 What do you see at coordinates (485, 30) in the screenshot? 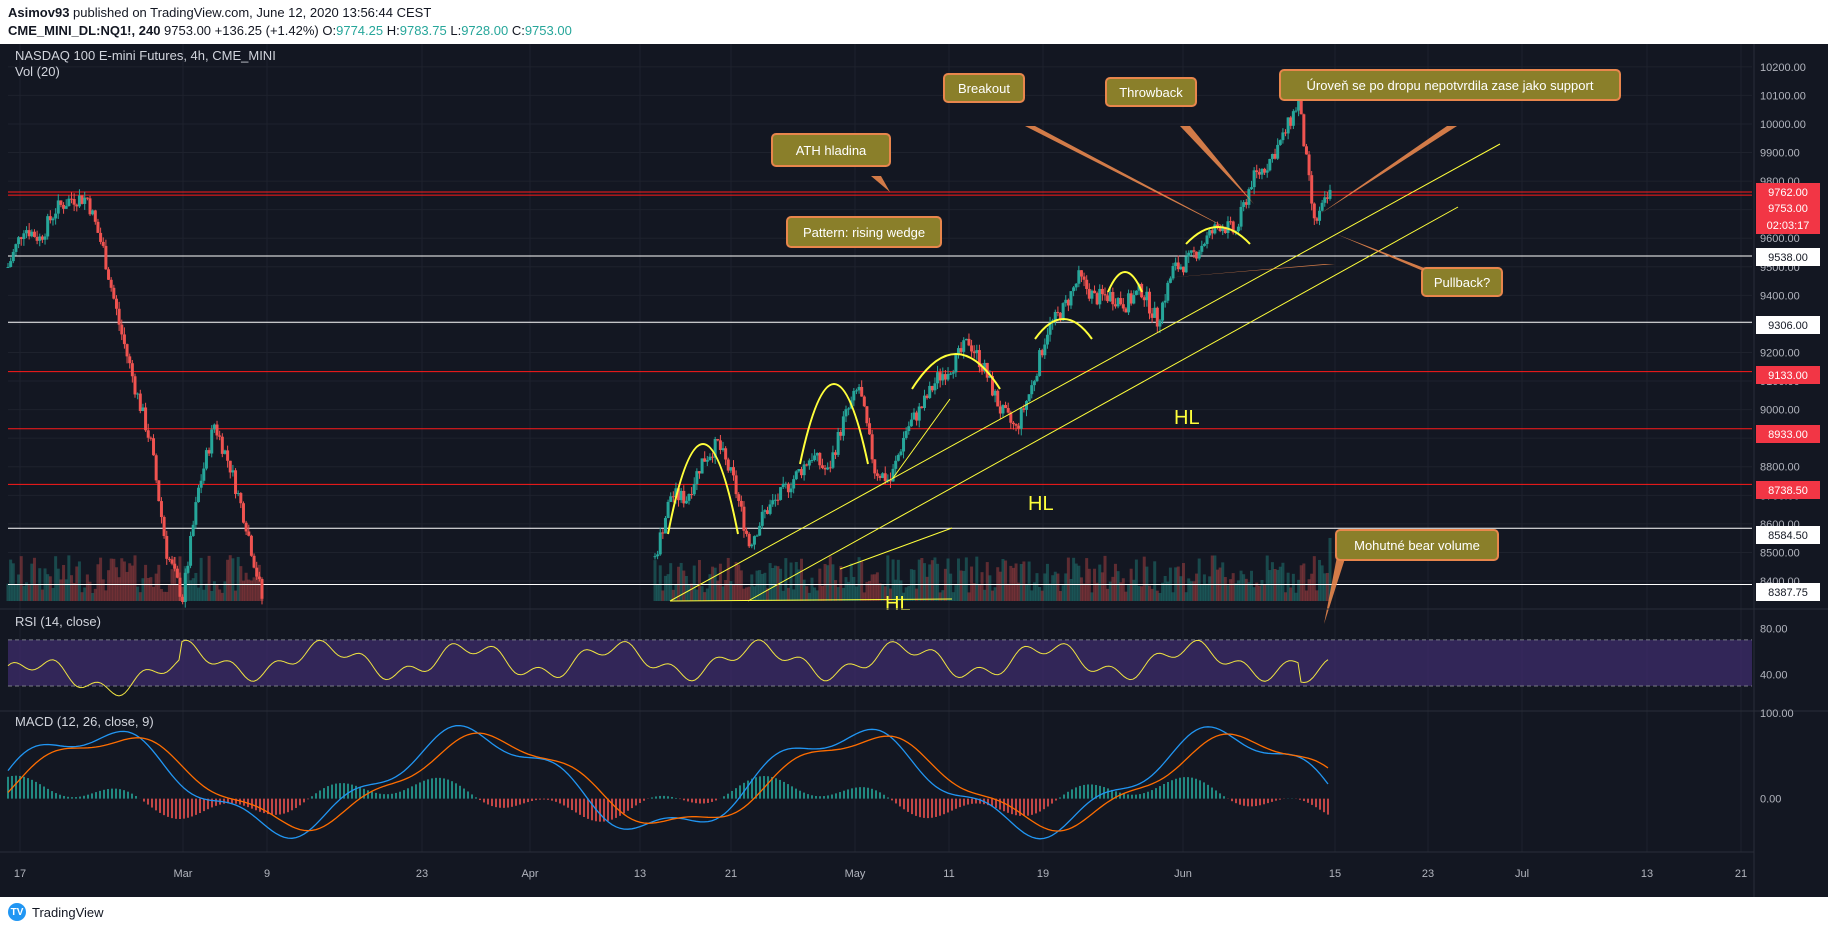
I see `low-value: 9728.00` at bounding box center [485, 30].